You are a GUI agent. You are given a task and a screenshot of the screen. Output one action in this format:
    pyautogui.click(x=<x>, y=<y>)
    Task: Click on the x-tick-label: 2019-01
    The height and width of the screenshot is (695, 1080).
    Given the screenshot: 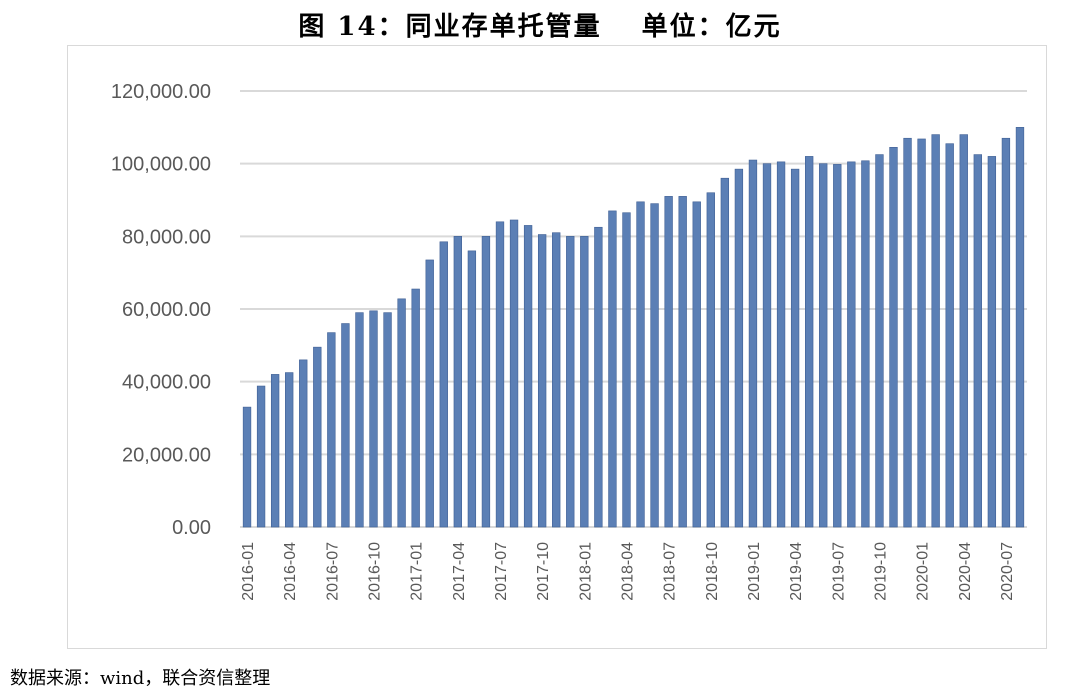 What is the action you would take?
    pyautogui.click(x=754, y=571)
    